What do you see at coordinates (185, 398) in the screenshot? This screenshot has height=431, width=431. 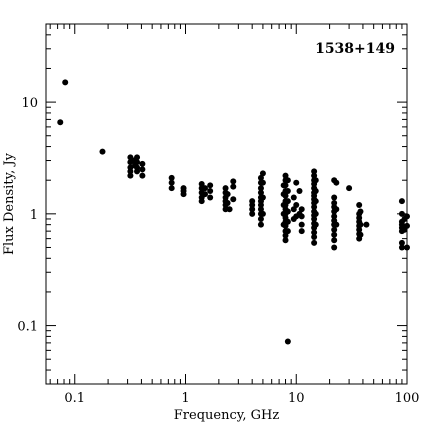 I see `x-tick-label: 1` at bounding box center [185, 398].